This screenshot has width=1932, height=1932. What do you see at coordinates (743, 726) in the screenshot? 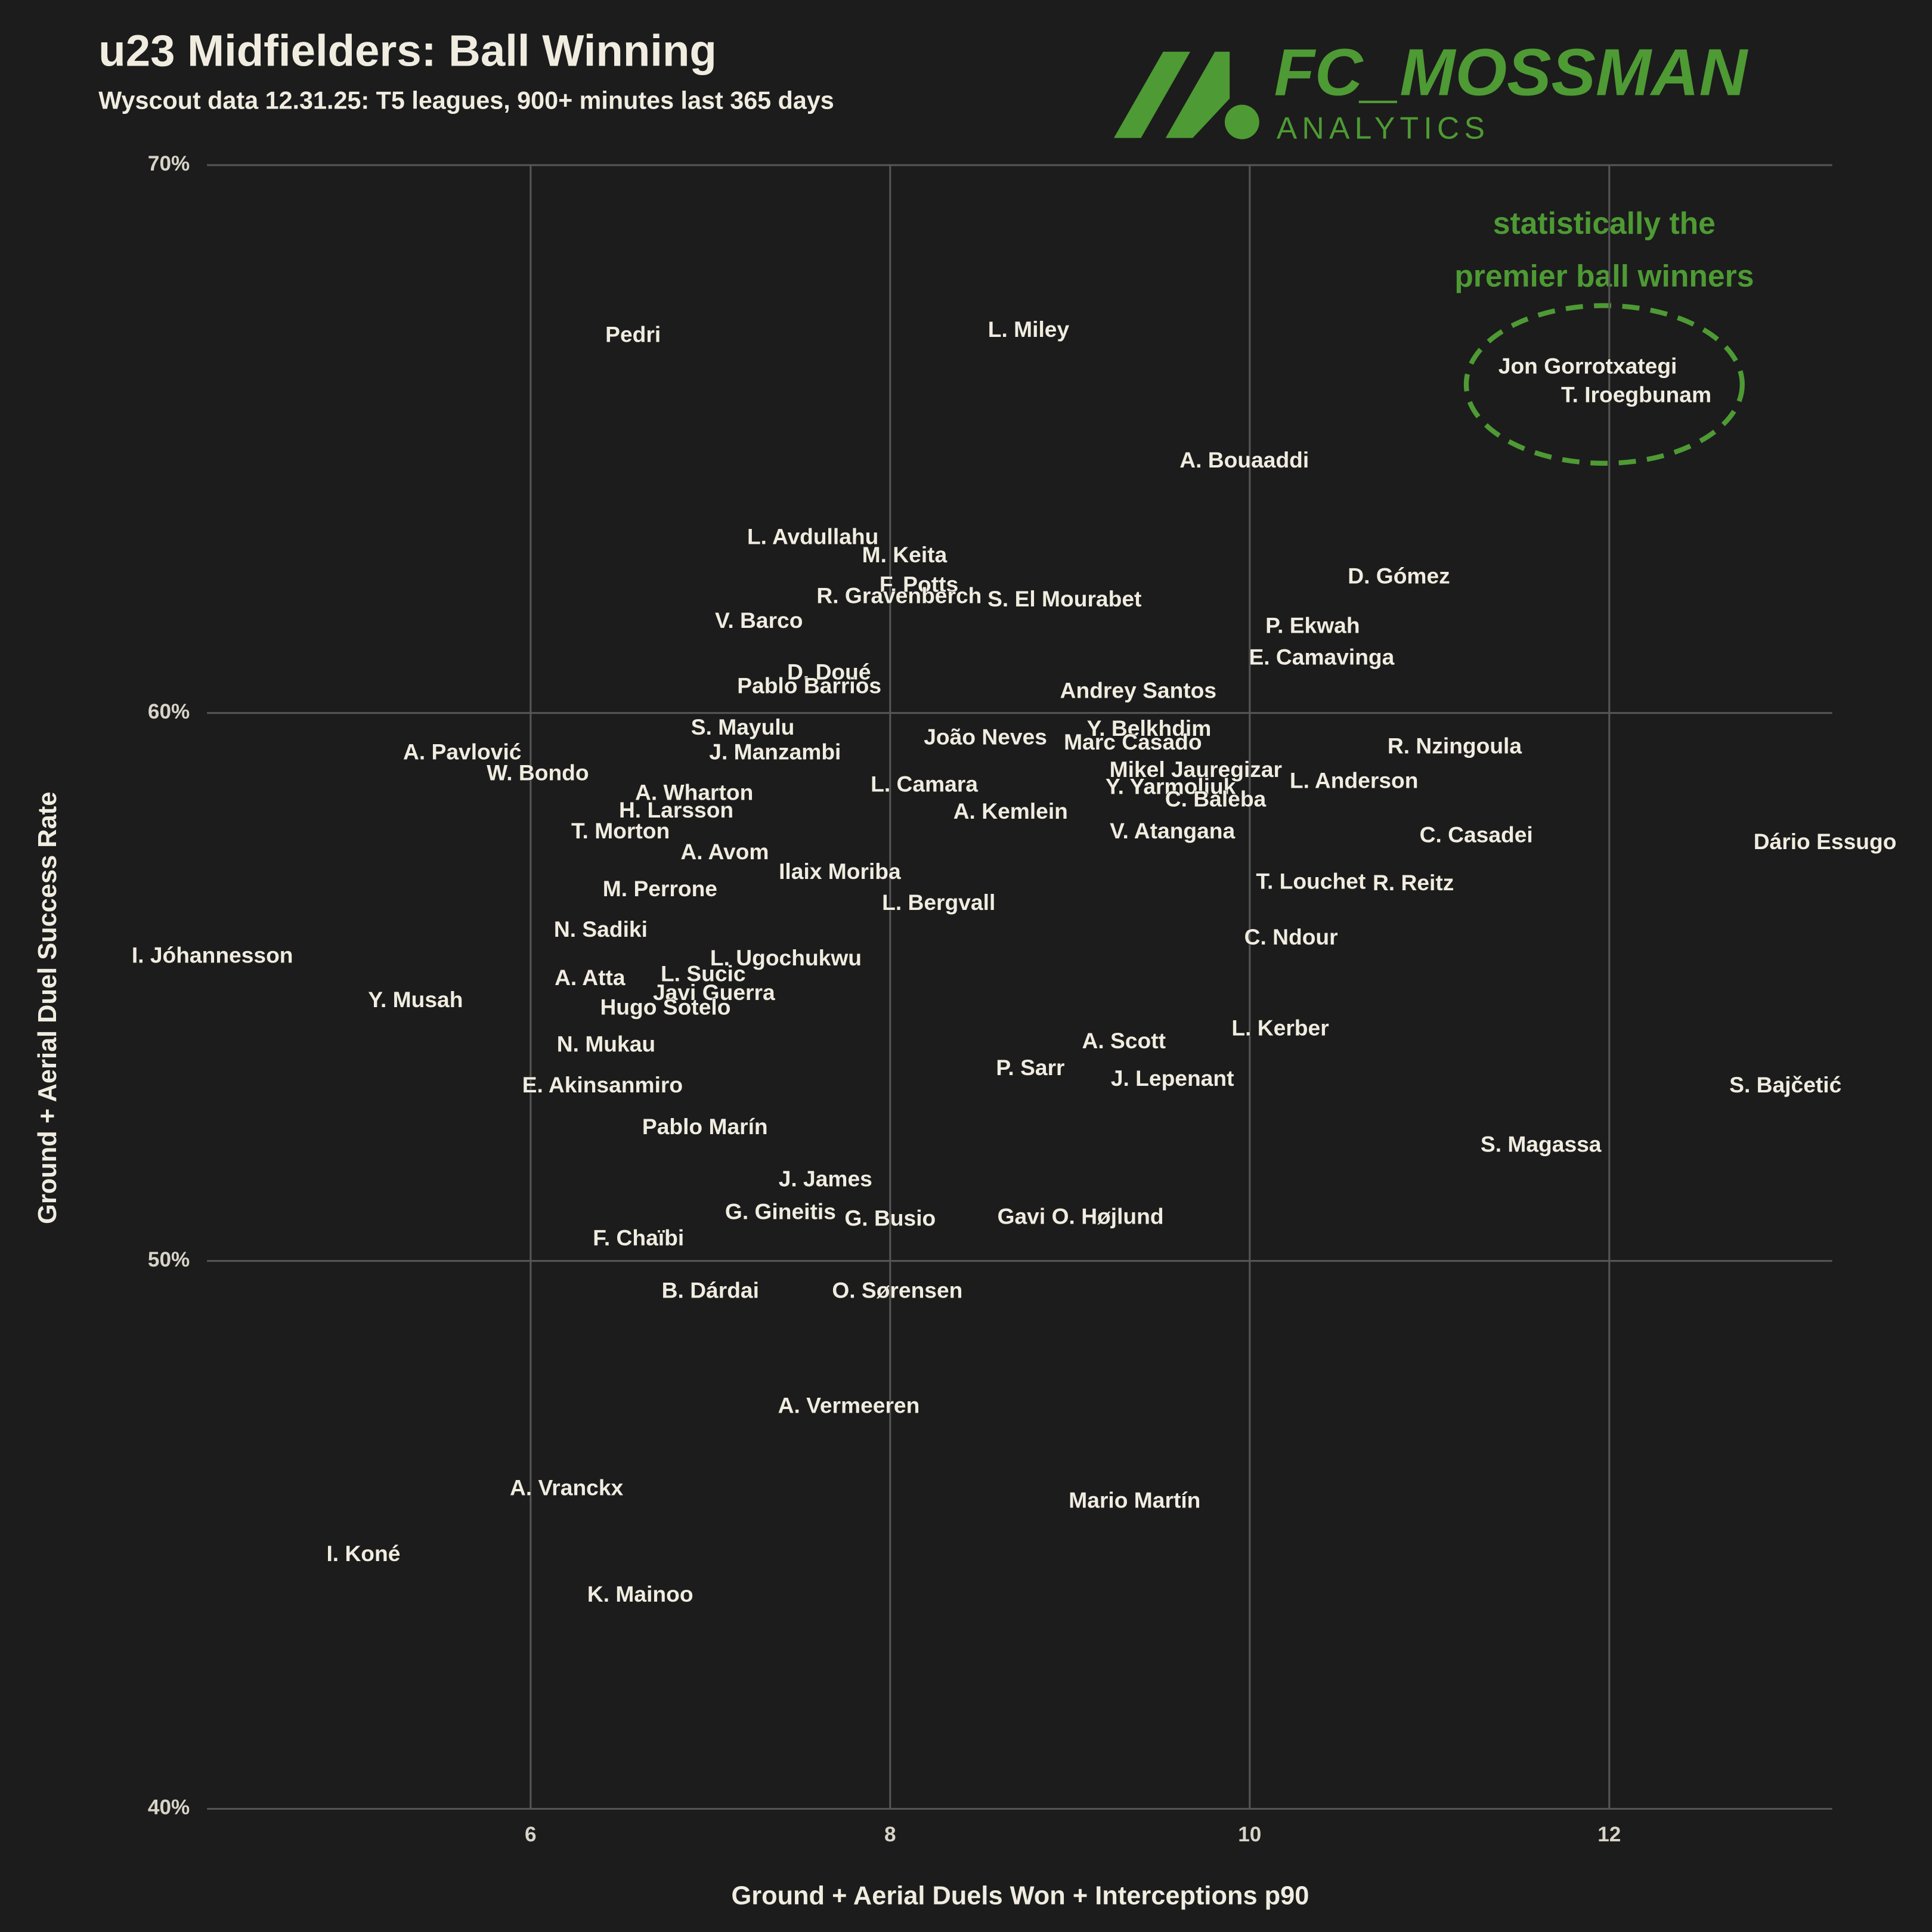
I see `point-label: S. Mayulu` at bounding box center [743, 726].